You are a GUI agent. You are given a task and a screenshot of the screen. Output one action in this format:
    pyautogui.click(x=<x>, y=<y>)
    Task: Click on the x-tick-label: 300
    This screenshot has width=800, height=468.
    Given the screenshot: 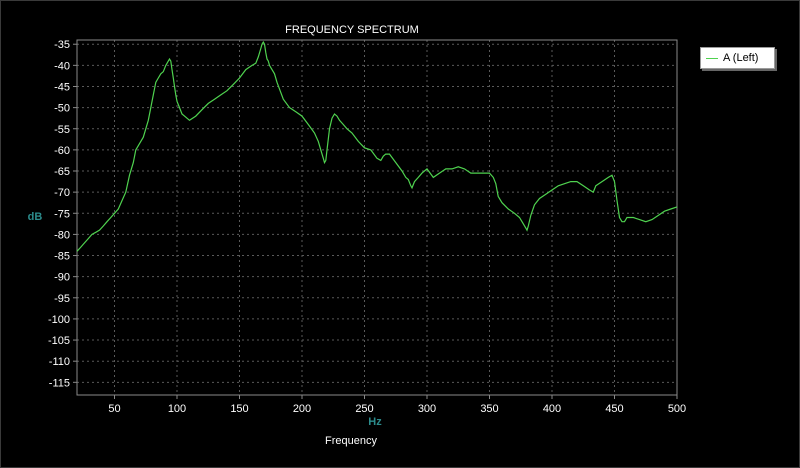 What is the action you would take?
    pyautogui.click(x=427, y=409)
    